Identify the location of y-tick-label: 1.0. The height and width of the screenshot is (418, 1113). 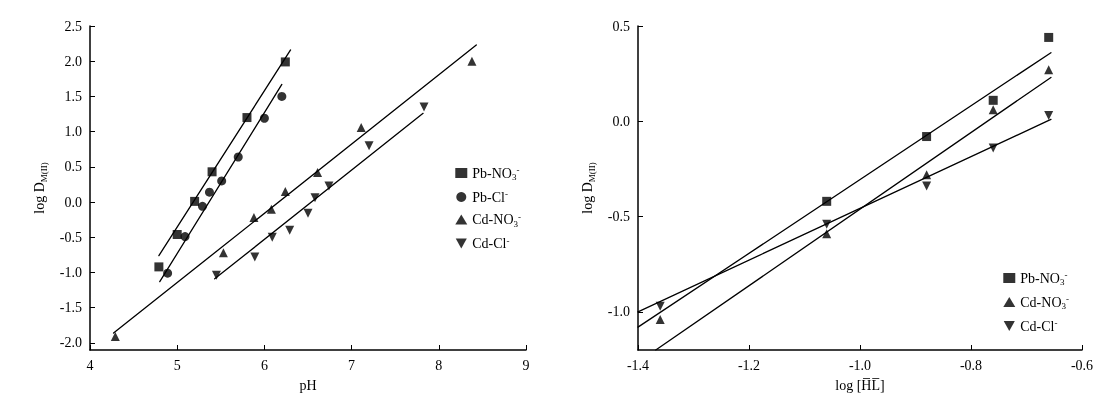
(73, 132).